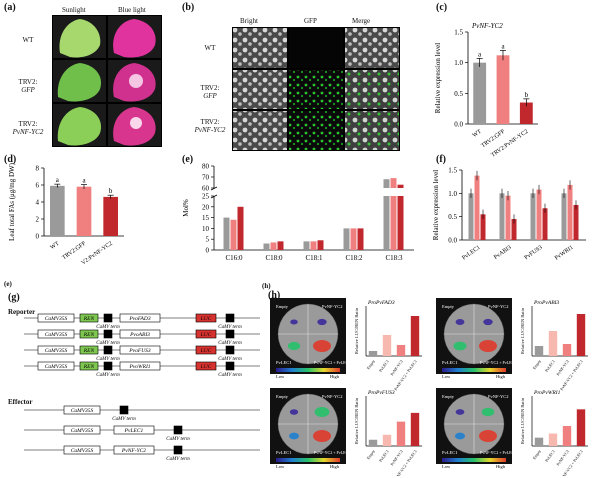  What do you see at coordinates (274, 295) in the screenshot?
I see `panel-h-label: (h)` at bounding box center [274, 295].